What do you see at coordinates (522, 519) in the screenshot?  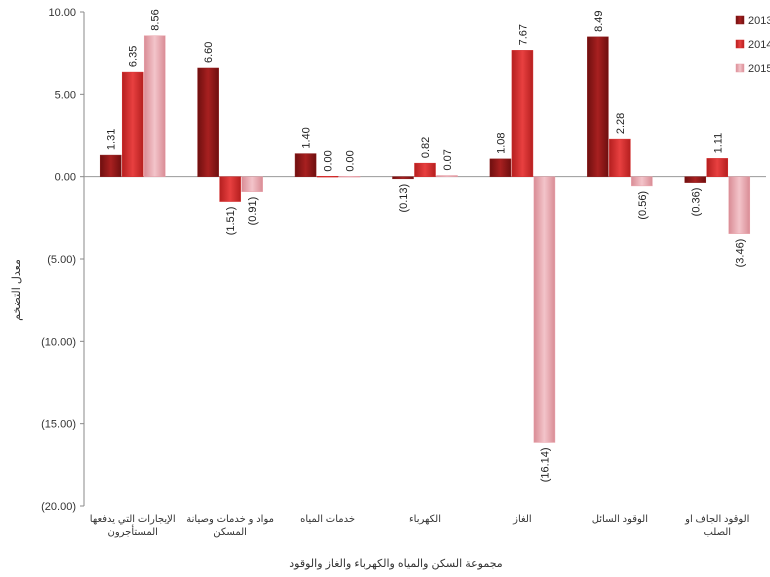 I see `category-label: الغاز` at bounding box center [522, 519].